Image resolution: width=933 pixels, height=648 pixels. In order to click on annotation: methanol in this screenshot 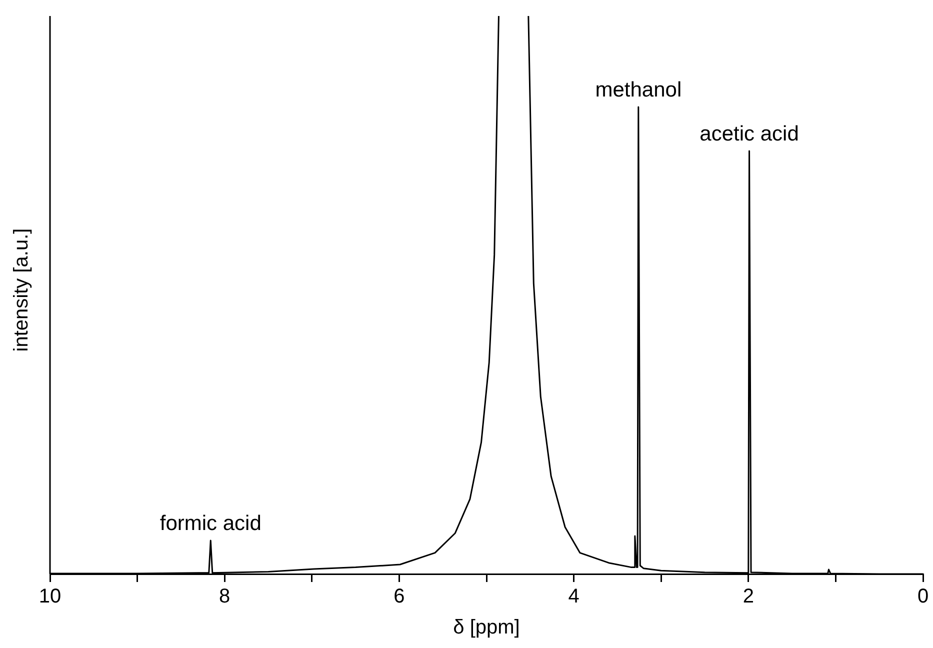, I will do `click(638, 90)`.